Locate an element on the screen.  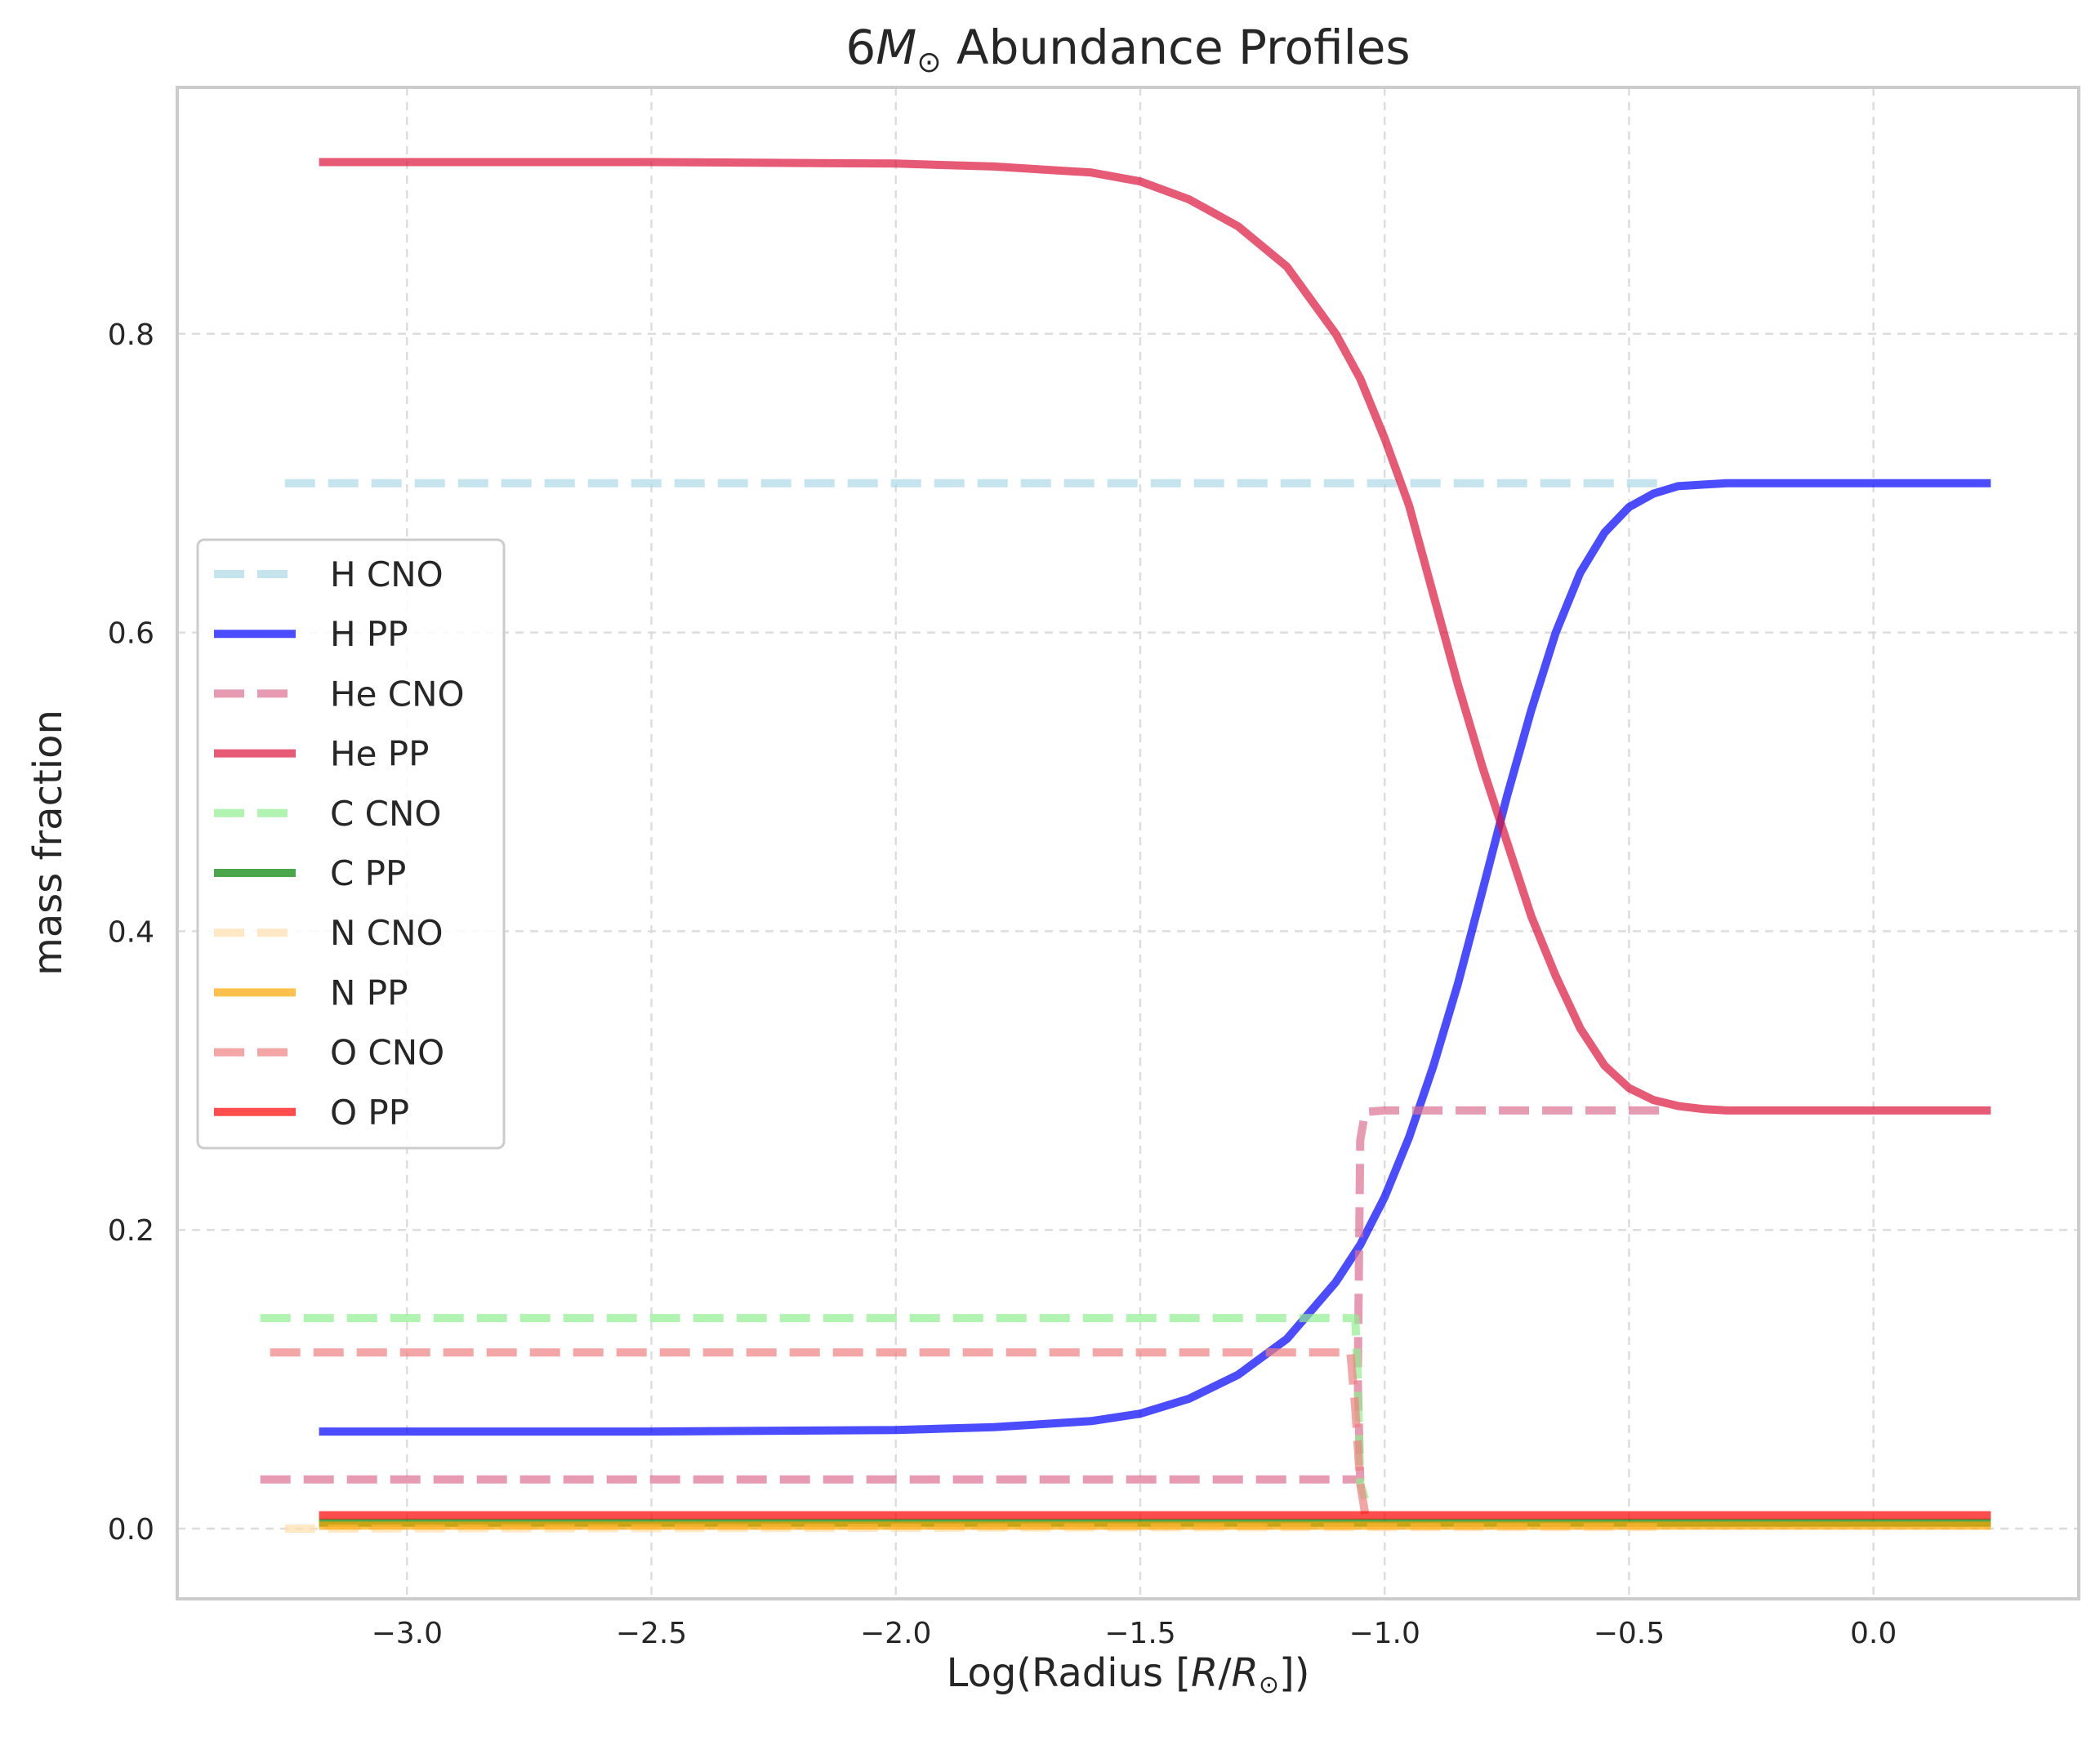
legend-label: C PP is located at coordinates (368, 873).